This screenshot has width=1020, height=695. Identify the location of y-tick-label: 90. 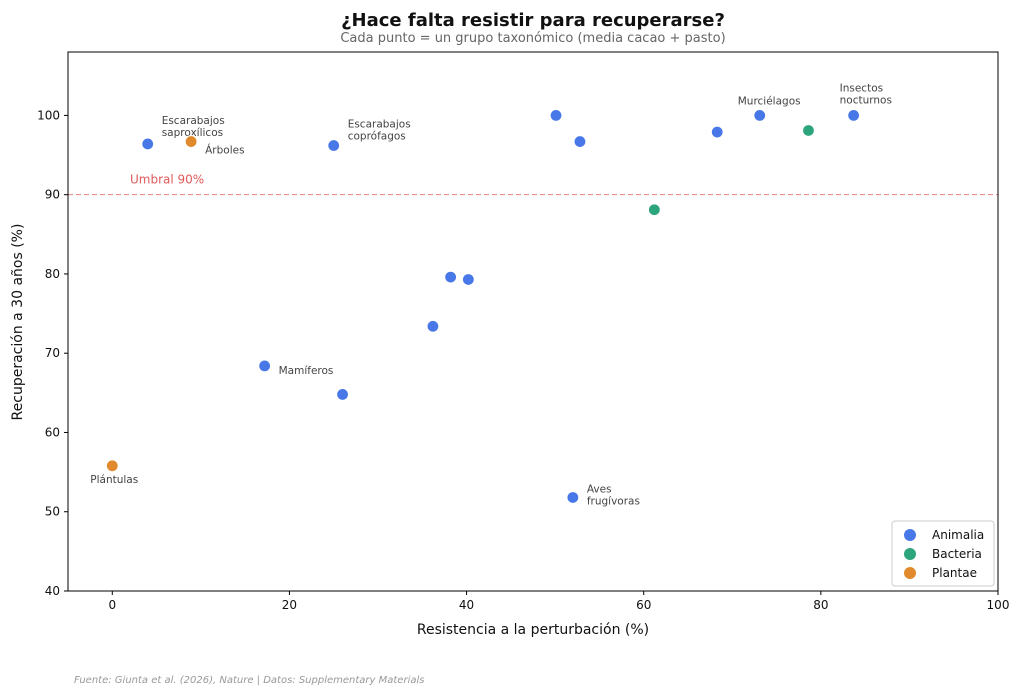
(52, 195).